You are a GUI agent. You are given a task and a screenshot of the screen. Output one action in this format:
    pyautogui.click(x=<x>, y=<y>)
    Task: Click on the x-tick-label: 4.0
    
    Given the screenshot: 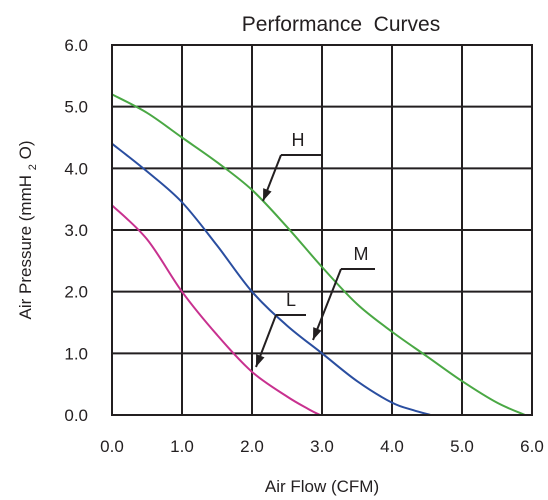 What is the action you would take?
    pyautogui.click(x=392, y=446)
    